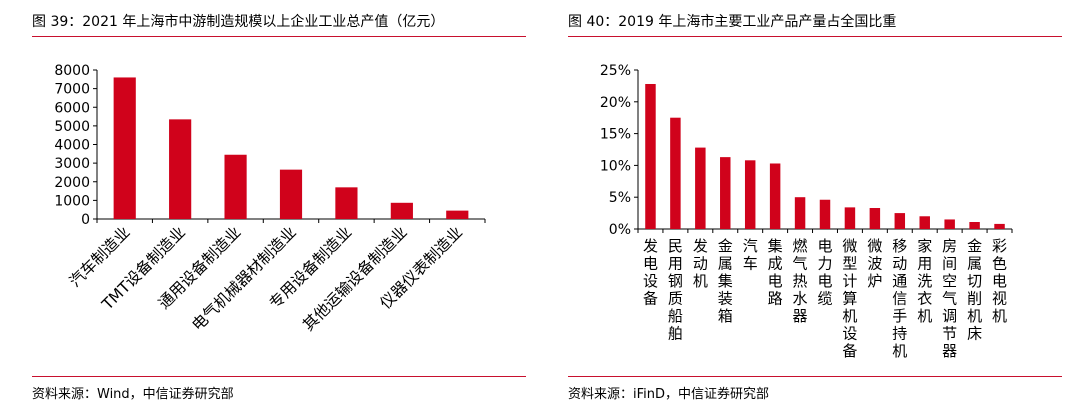  I want to click on y-tick-label: 15%, so click(615, 135).